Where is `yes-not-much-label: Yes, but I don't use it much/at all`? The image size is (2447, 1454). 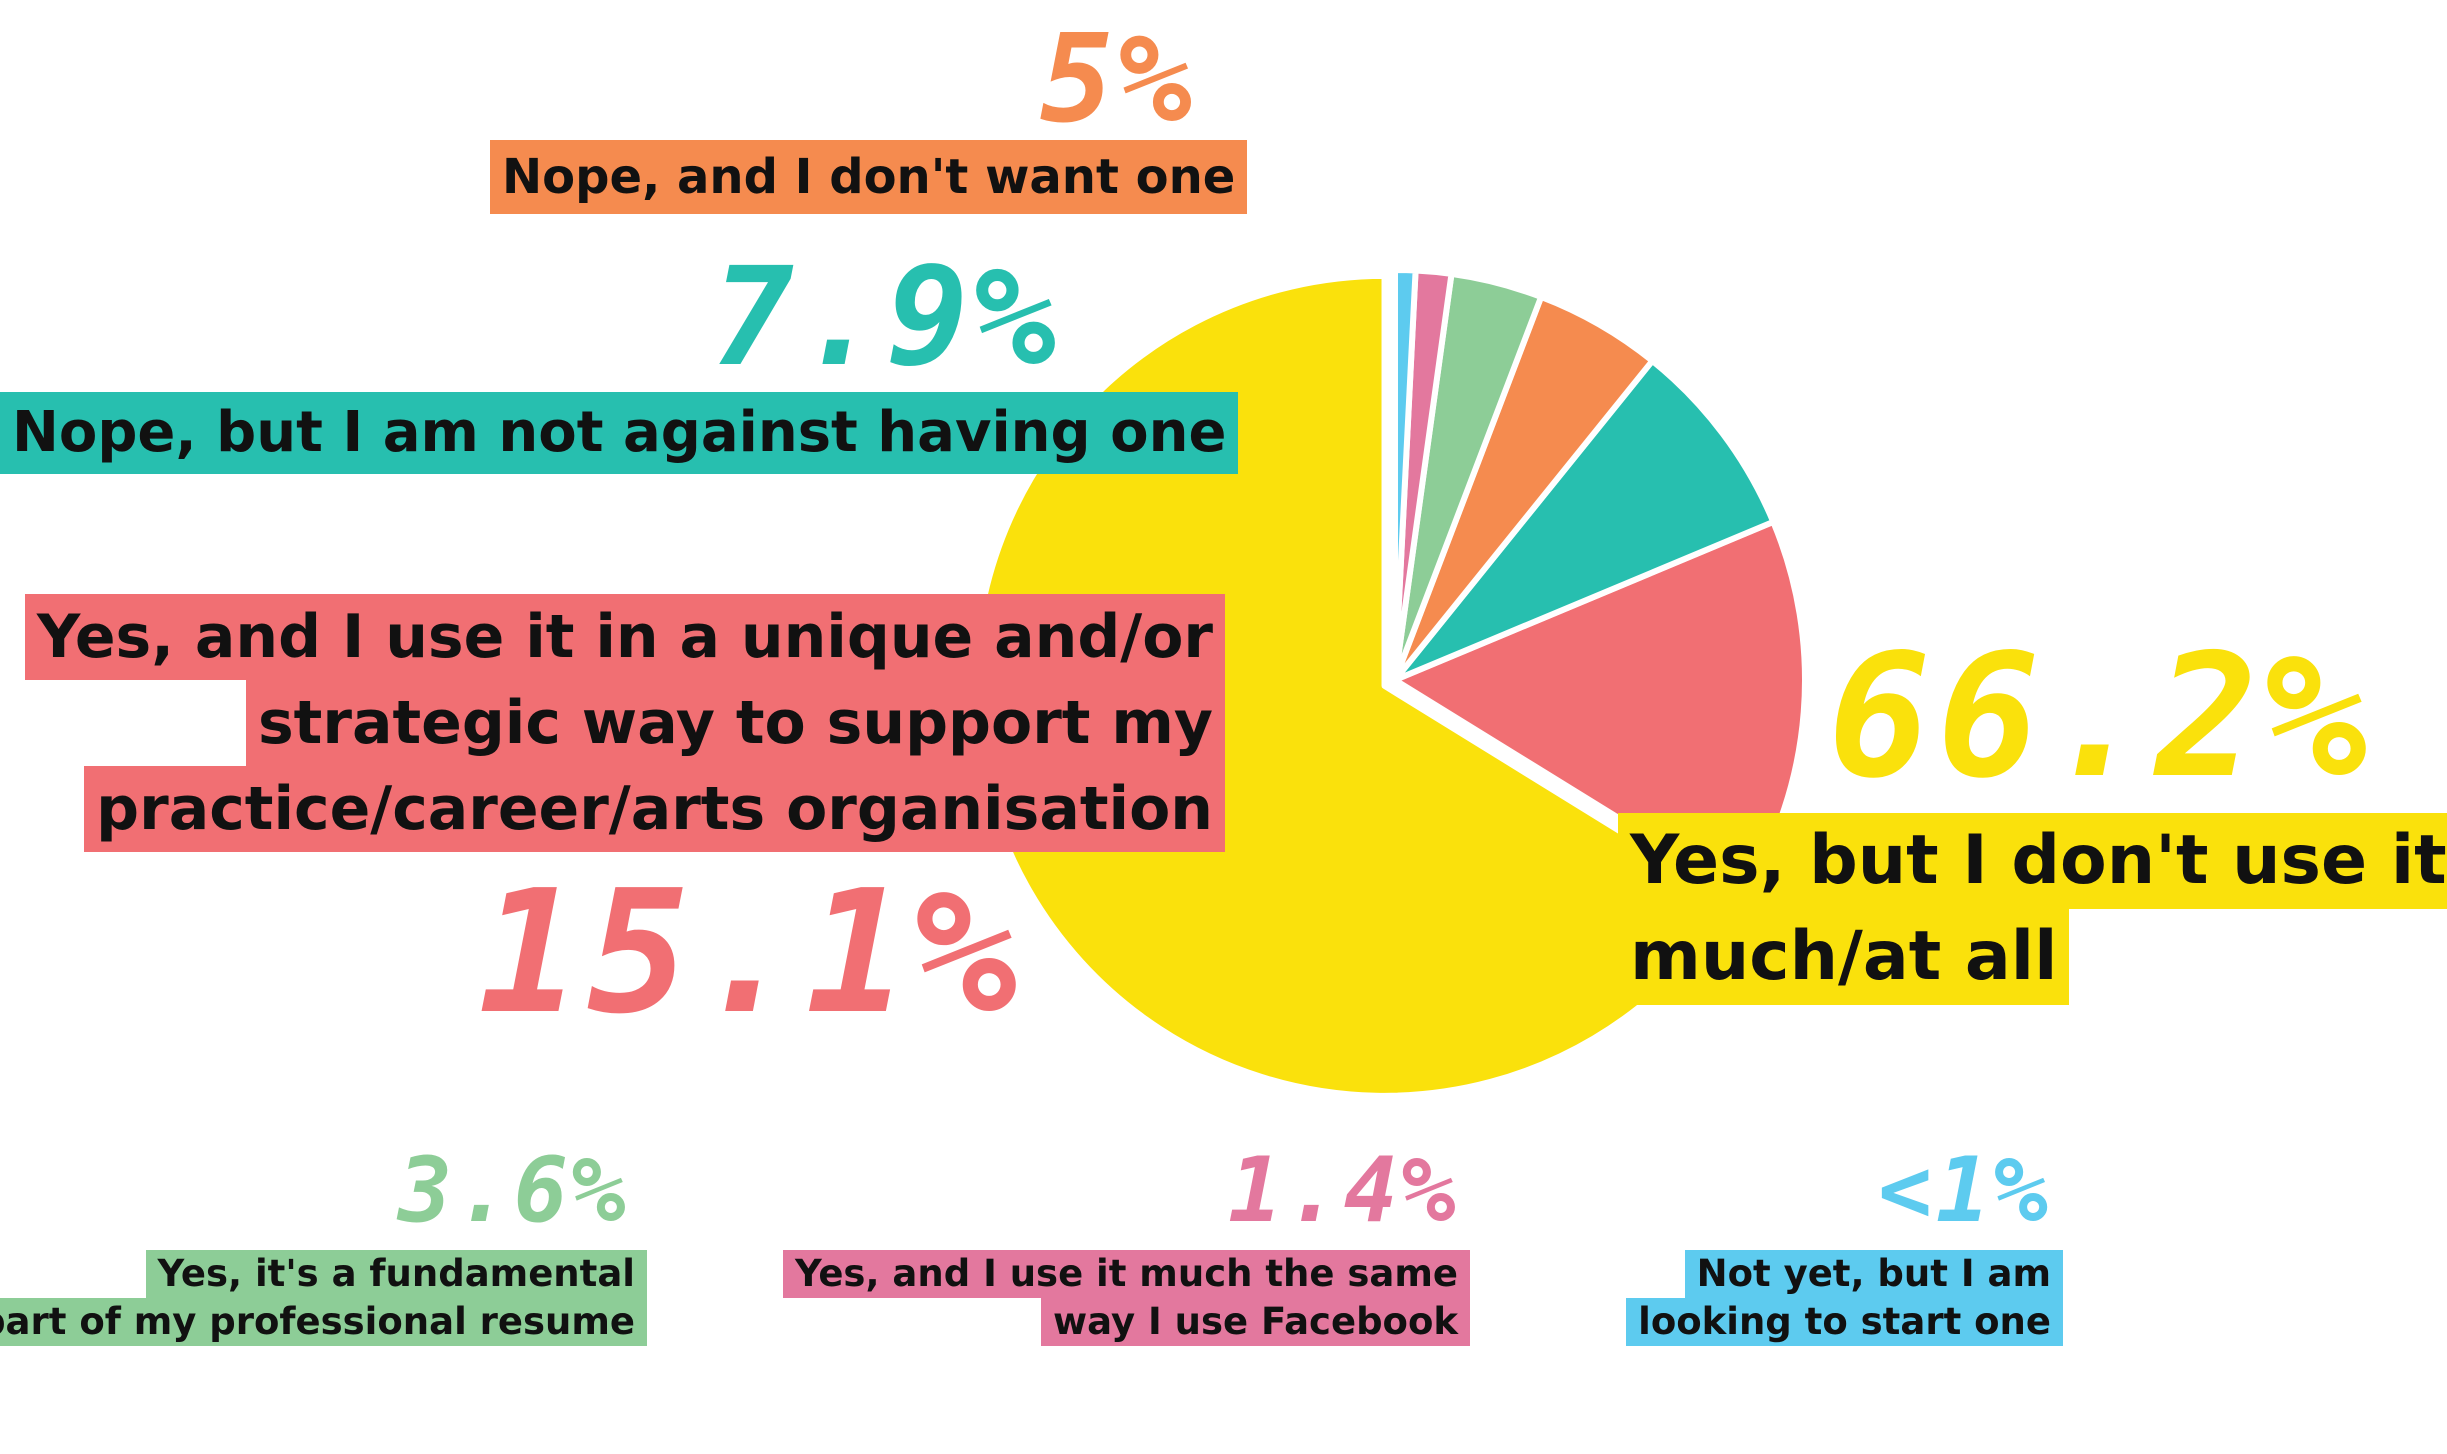
yes-not-much-label: Yes, but I don't use it much/at all is located at coordinates (2032, 909).